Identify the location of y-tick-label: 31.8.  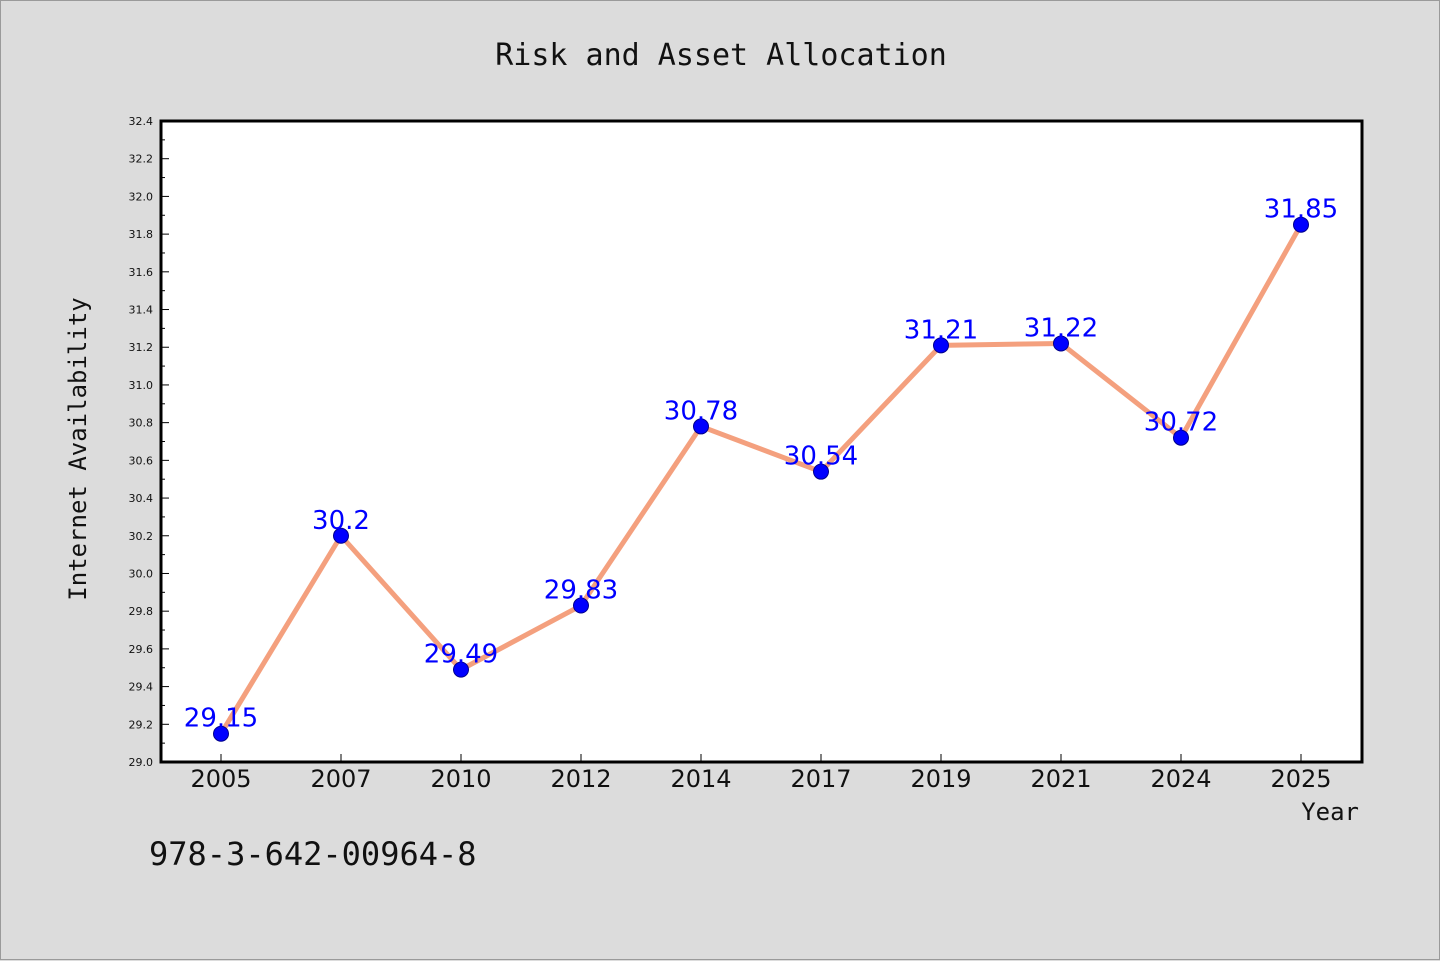
(141, 234).